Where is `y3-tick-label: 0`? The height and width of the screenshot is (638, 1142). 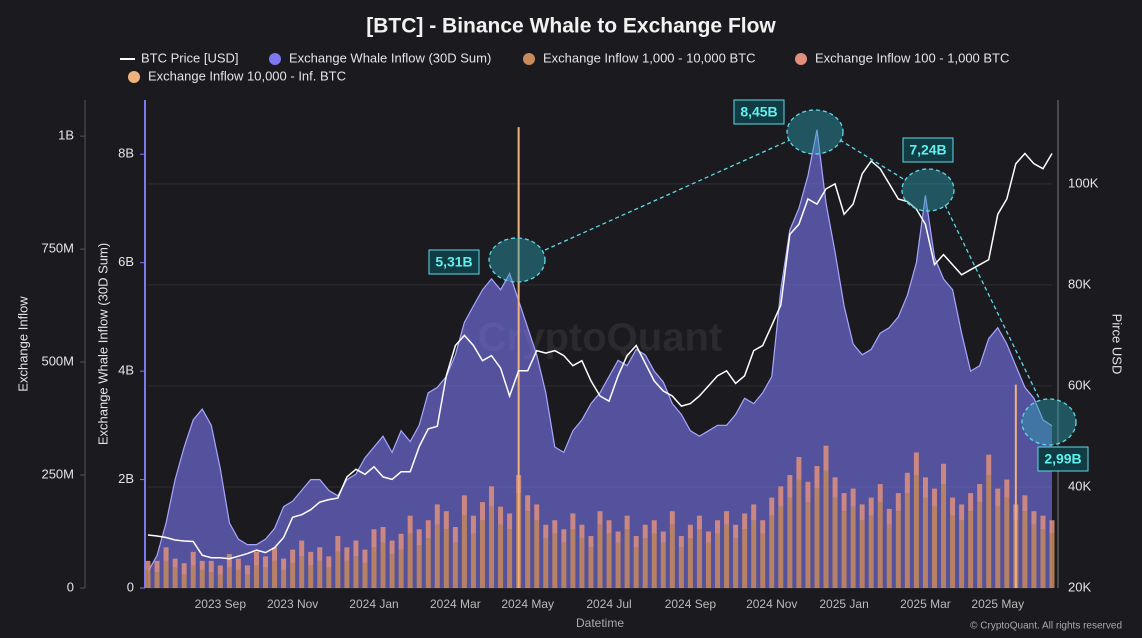 y3-tick-label: 0 is located at coordinates (130, 586).